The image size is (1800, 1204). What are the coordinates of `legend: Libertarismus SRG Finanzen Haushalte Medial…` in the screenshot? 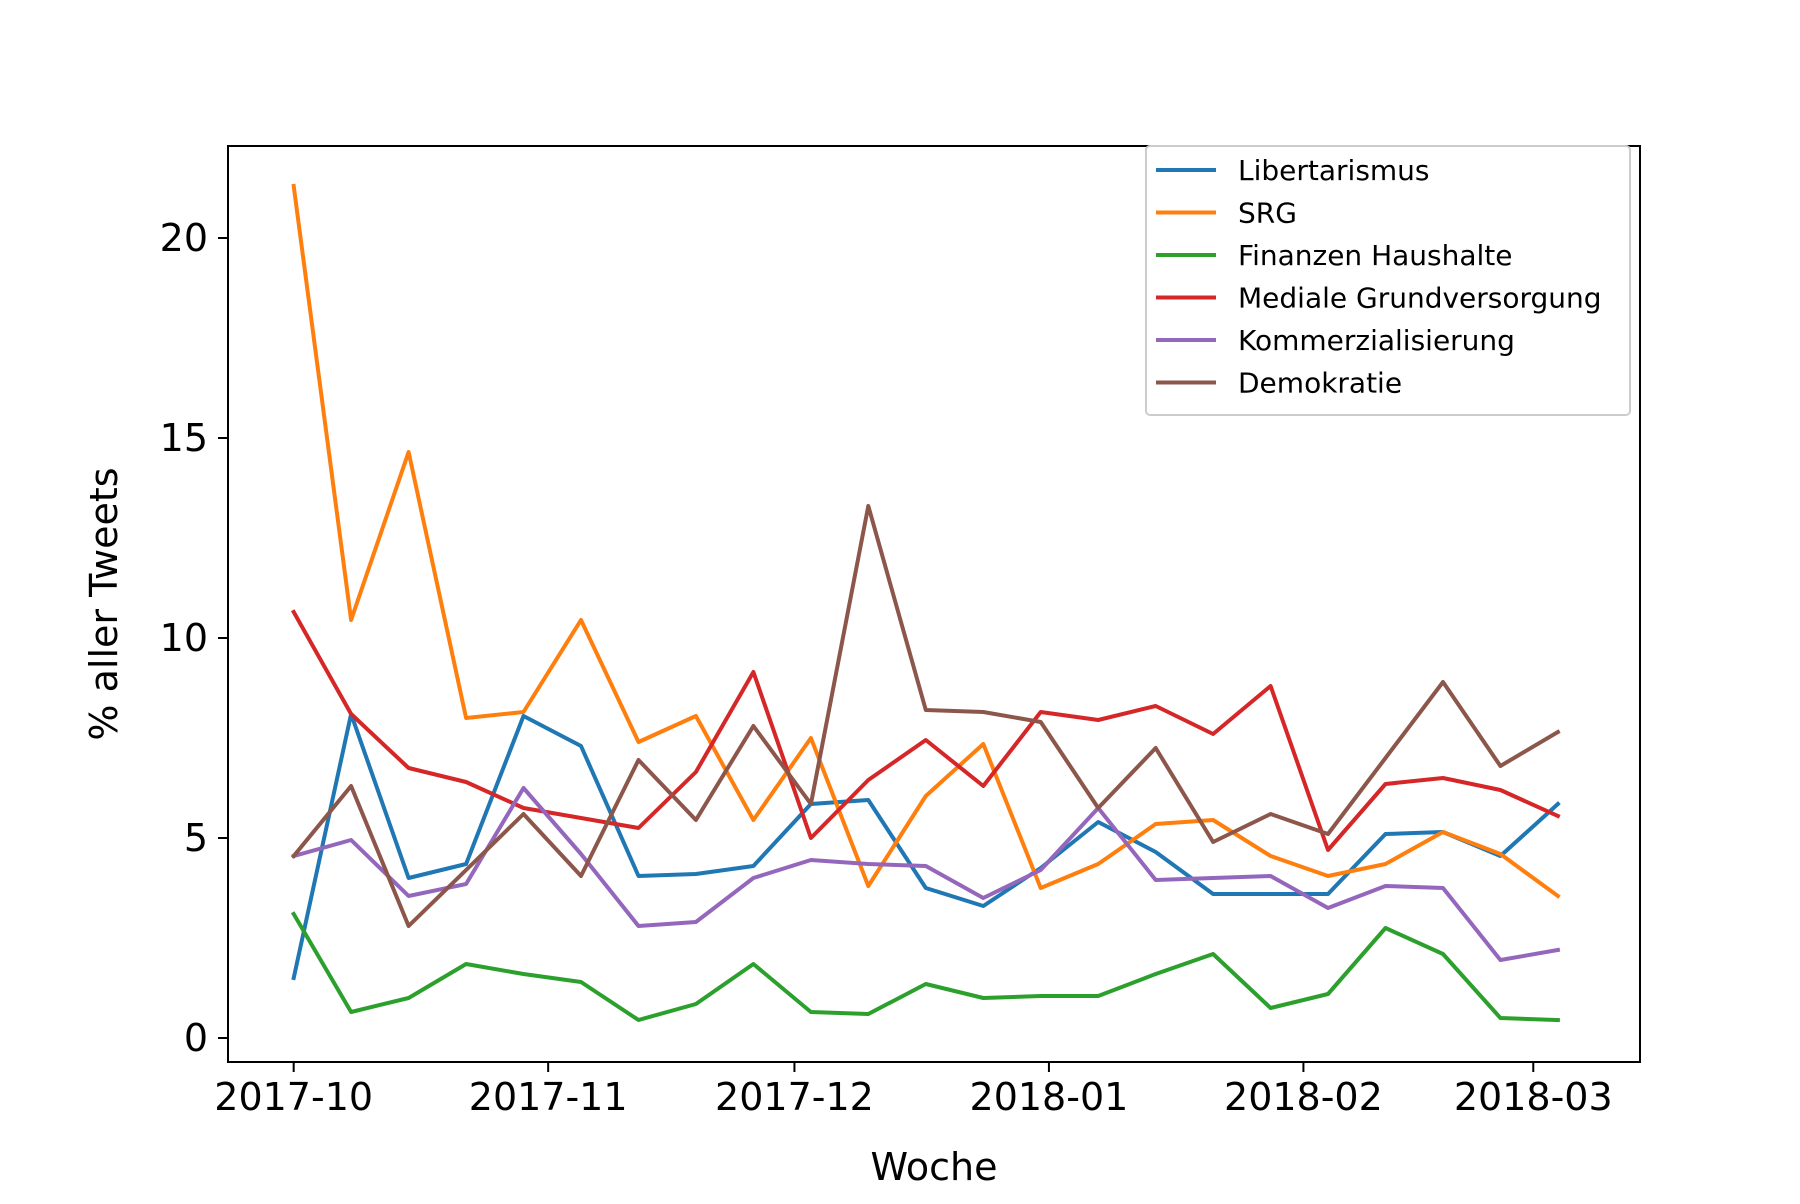 It's located at (1388, 280).